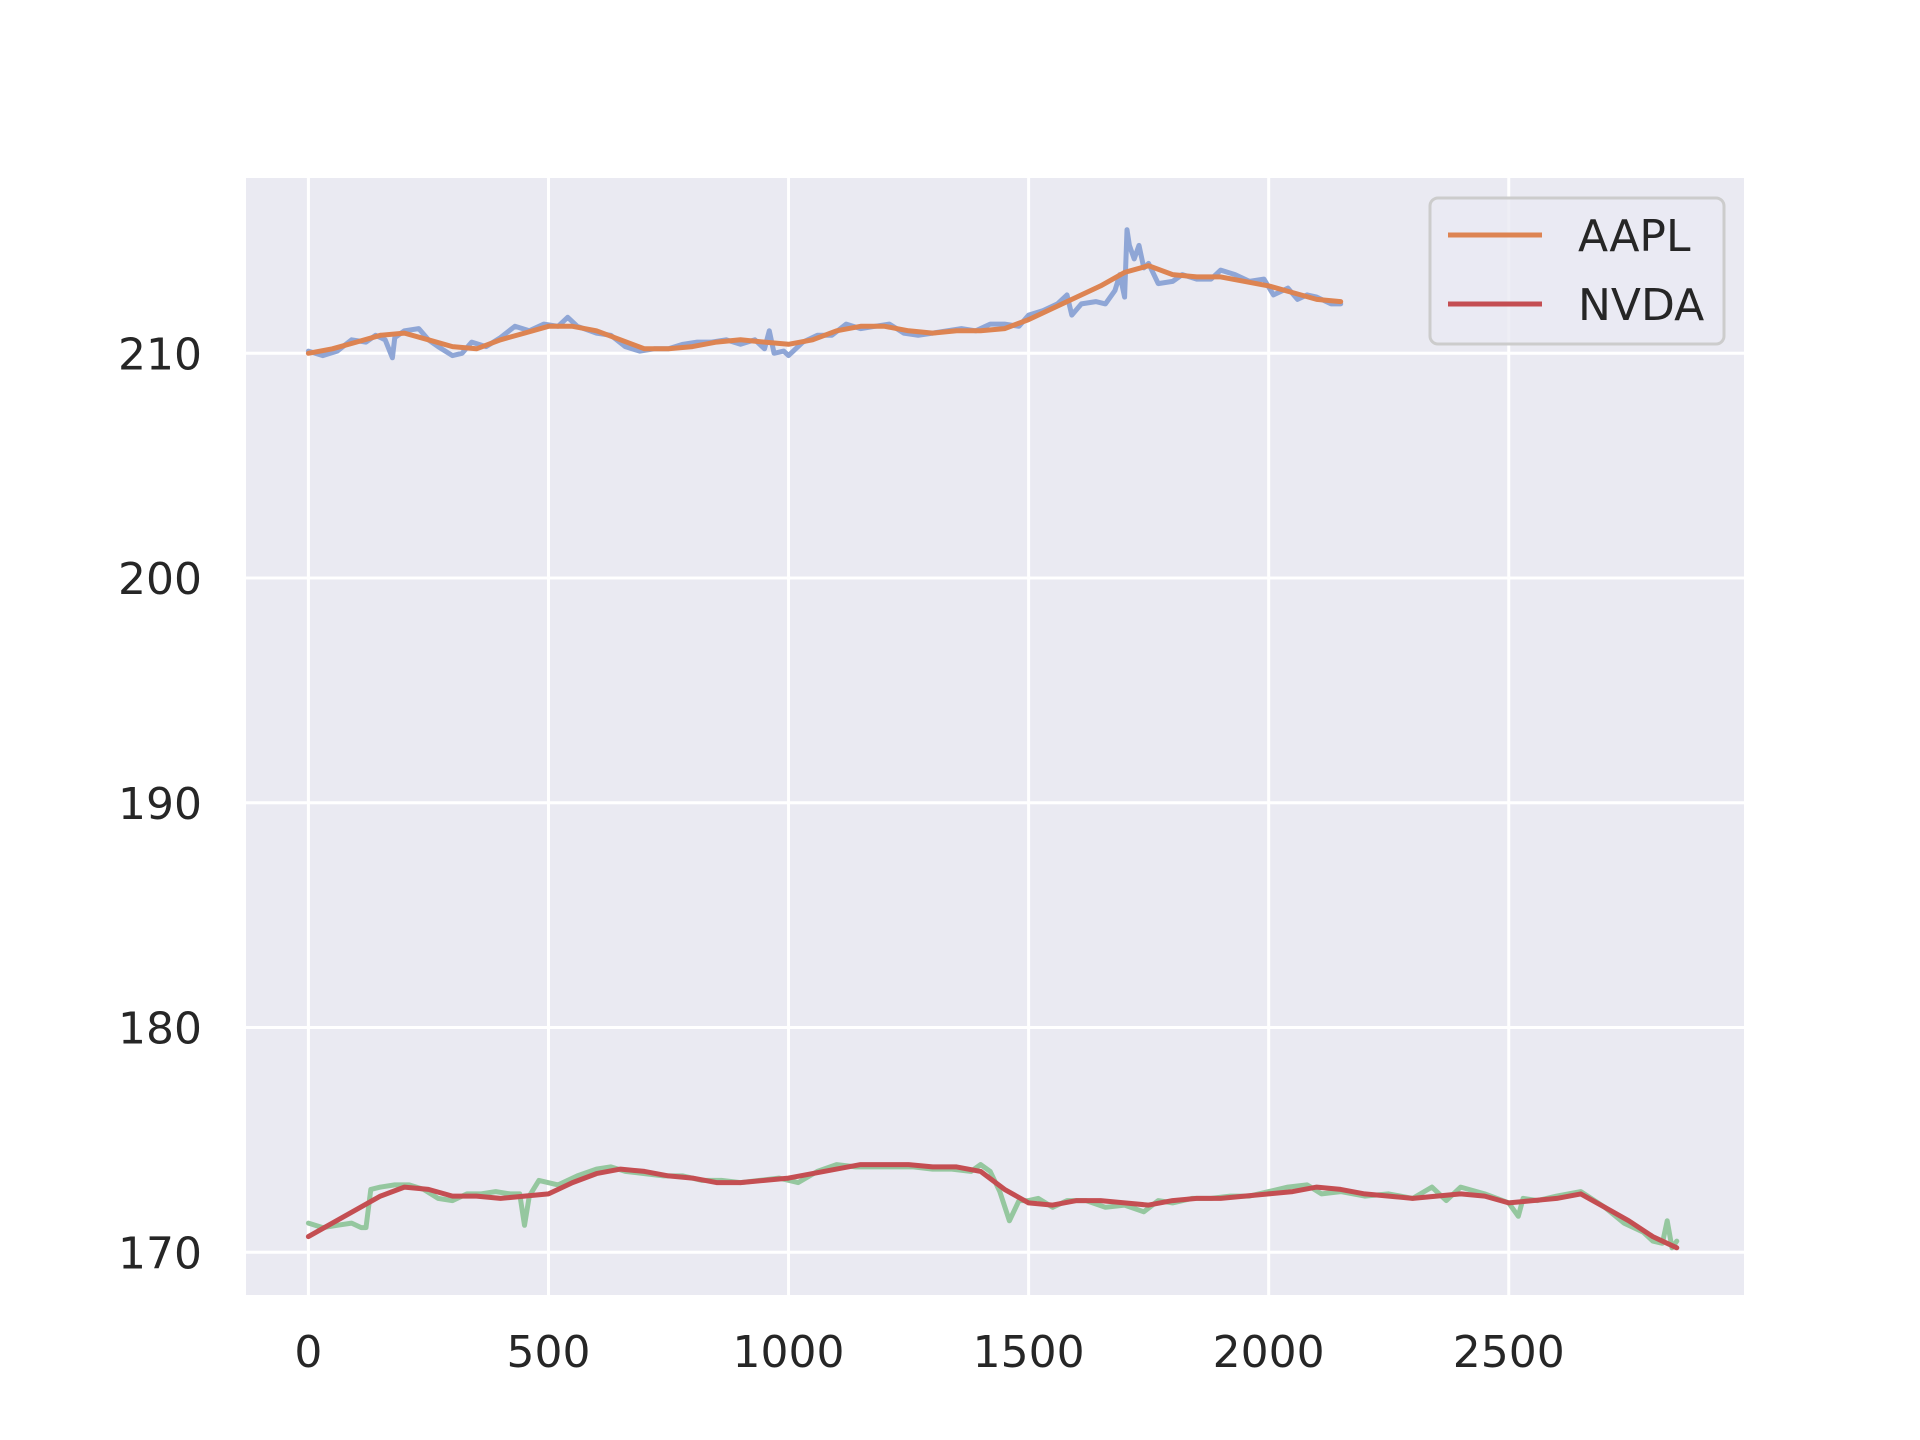 Image resolution: width=1920 pixels, height=1440 pixels. I want to click on y-tick-label: 200, so click(160, 579).